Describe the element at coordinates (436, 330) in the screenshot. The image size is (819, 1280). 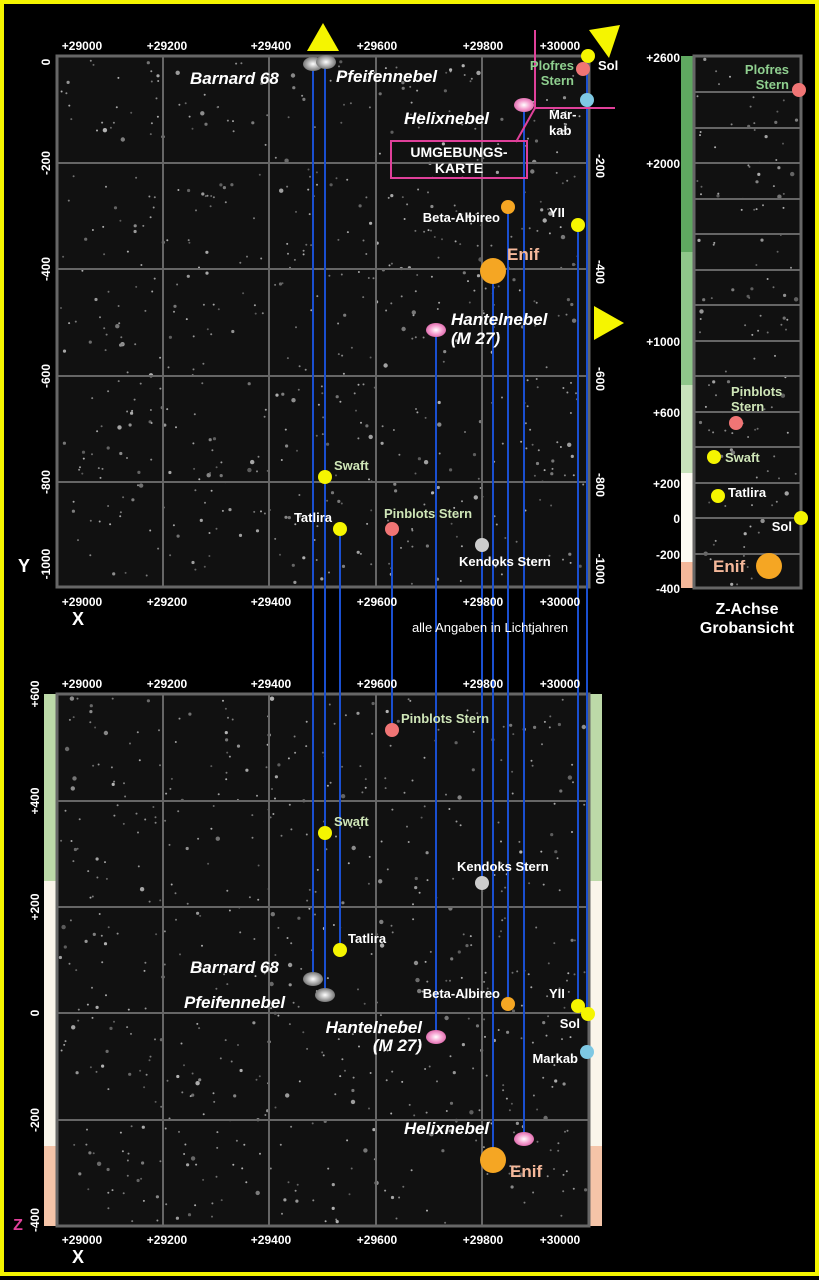
I see `xy-hantel-nebula` at that location.